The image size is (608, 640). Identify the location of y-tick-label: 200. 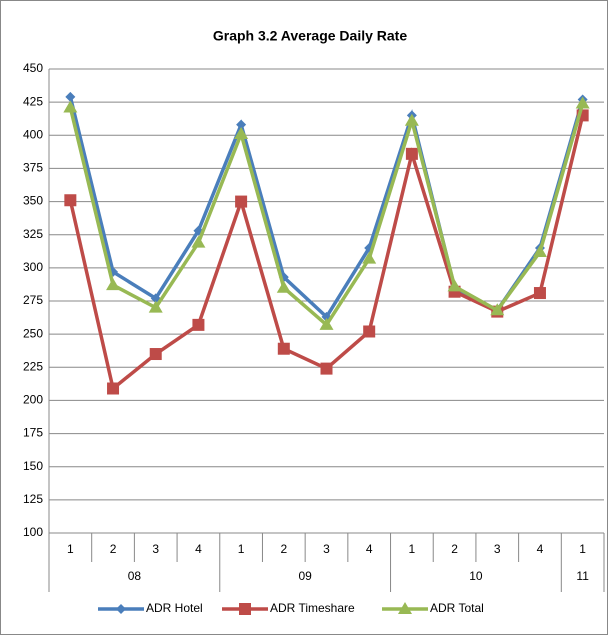
(33, 400).